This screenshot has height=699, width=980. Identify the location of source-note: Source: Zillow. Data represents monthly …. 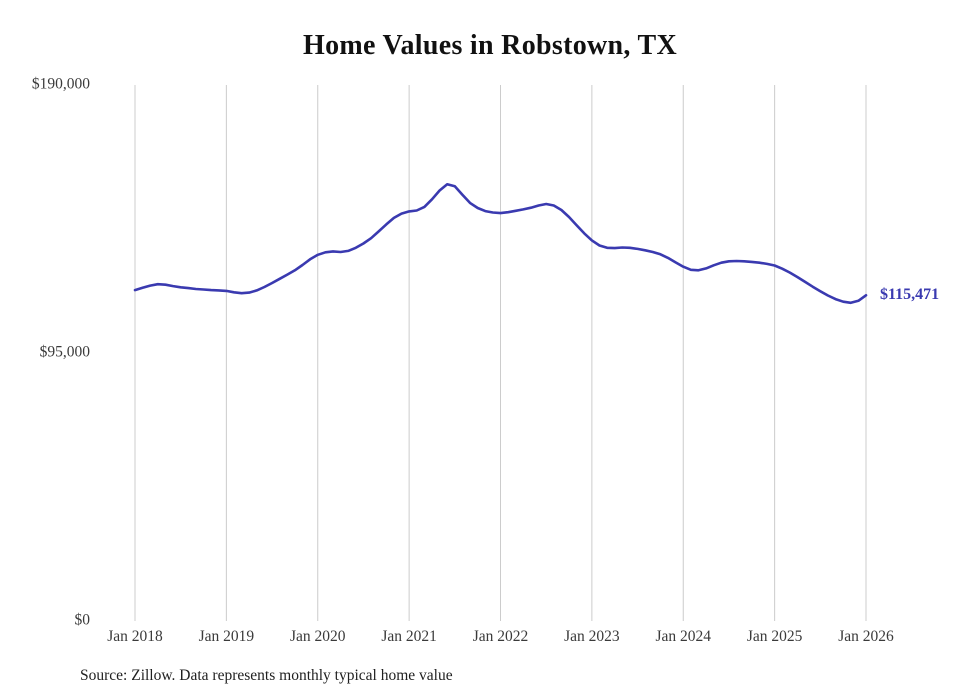
(266, 675).